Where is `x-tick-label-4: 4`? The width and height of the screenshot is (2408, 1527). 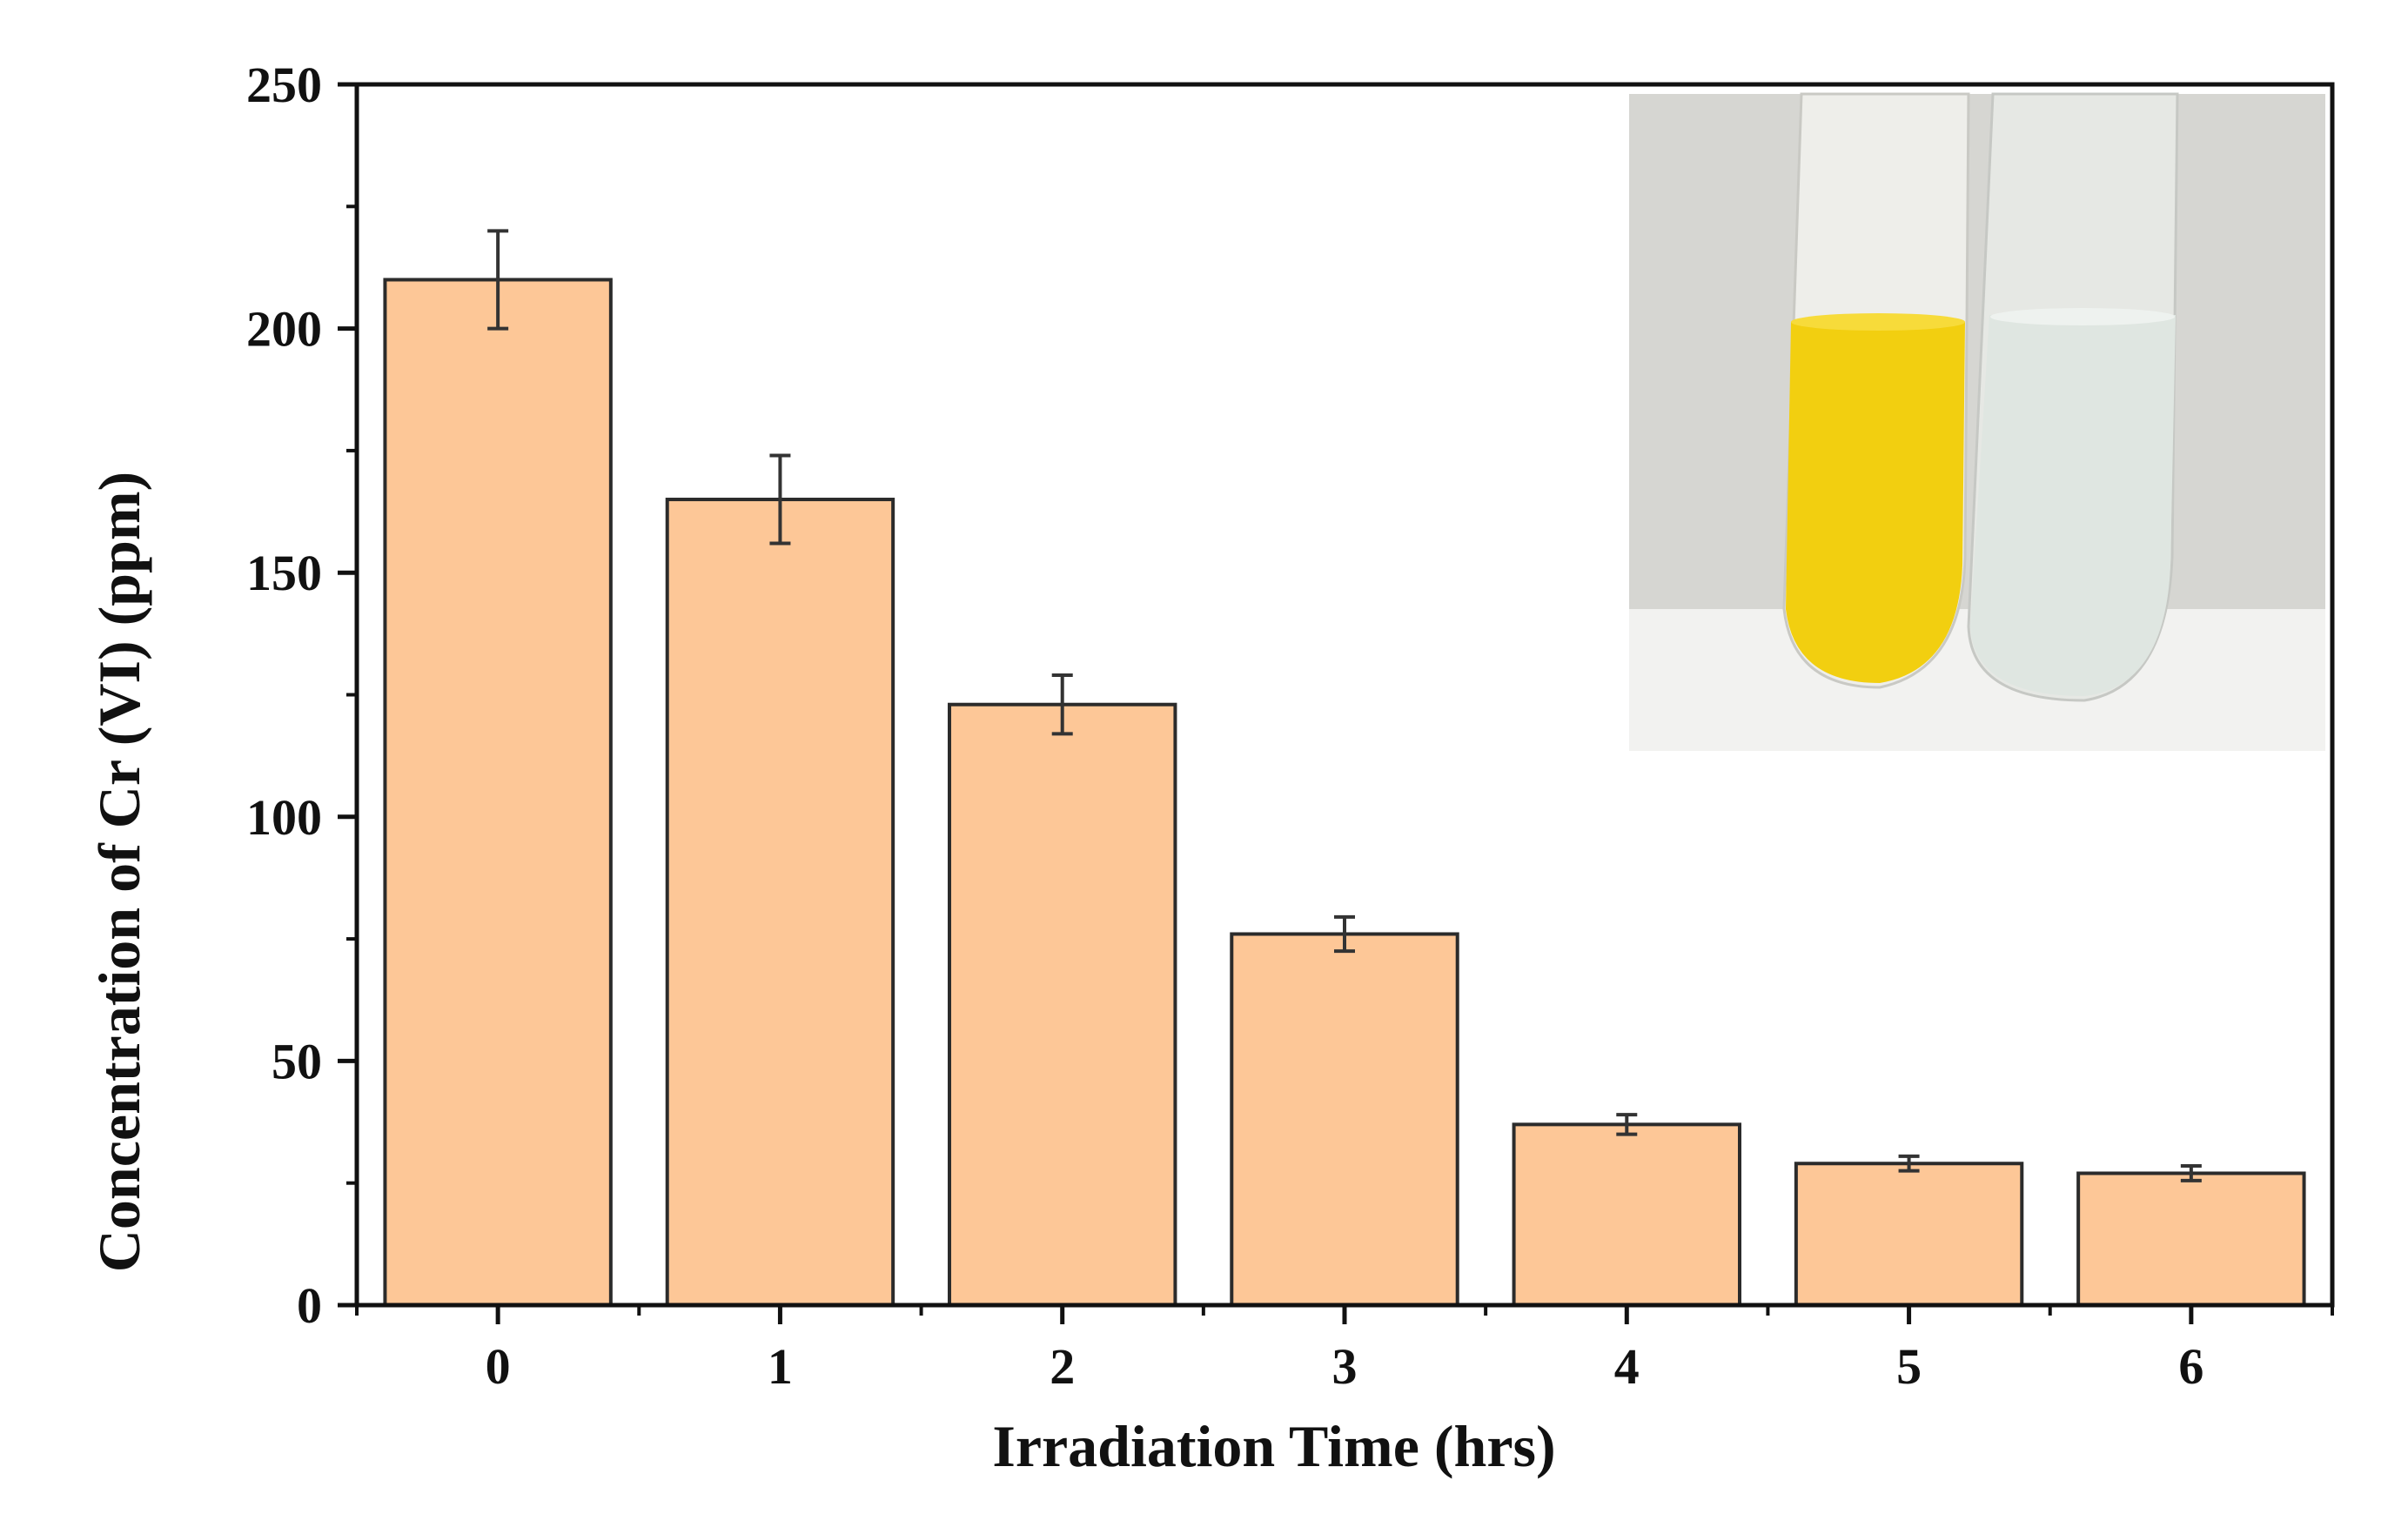
x-tick-label-4: 4 is located at coordinates (1627, 1366).